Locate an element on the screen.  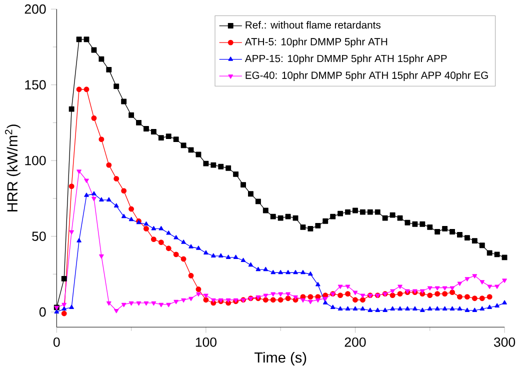
y-tick-label: 50 is located at coordinates (39, 236).